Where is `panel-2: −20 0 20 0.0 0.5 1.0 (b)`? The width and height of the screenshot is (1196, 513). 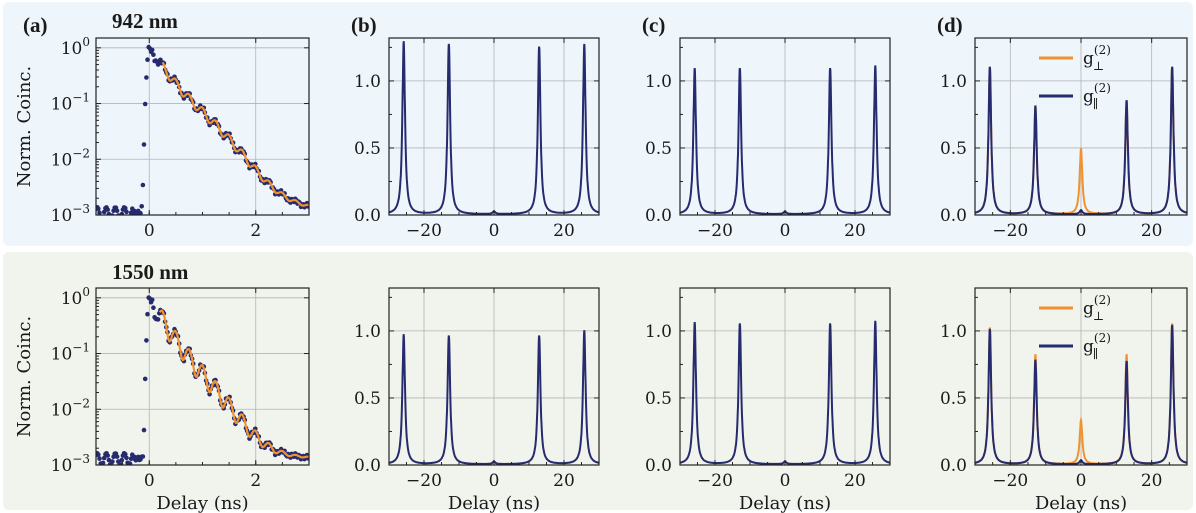 panel-2: −20 0 20 0.0 0.5 1.0 (b) is located at coordinates (475, 127).